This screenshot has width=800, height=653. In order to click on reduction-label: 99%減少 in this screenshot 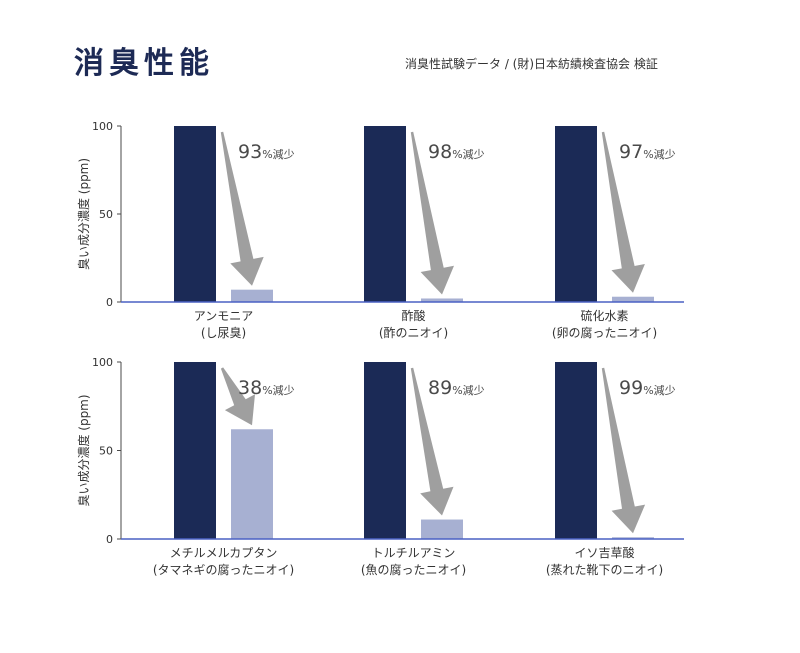, I will do `click(647, 388)`.